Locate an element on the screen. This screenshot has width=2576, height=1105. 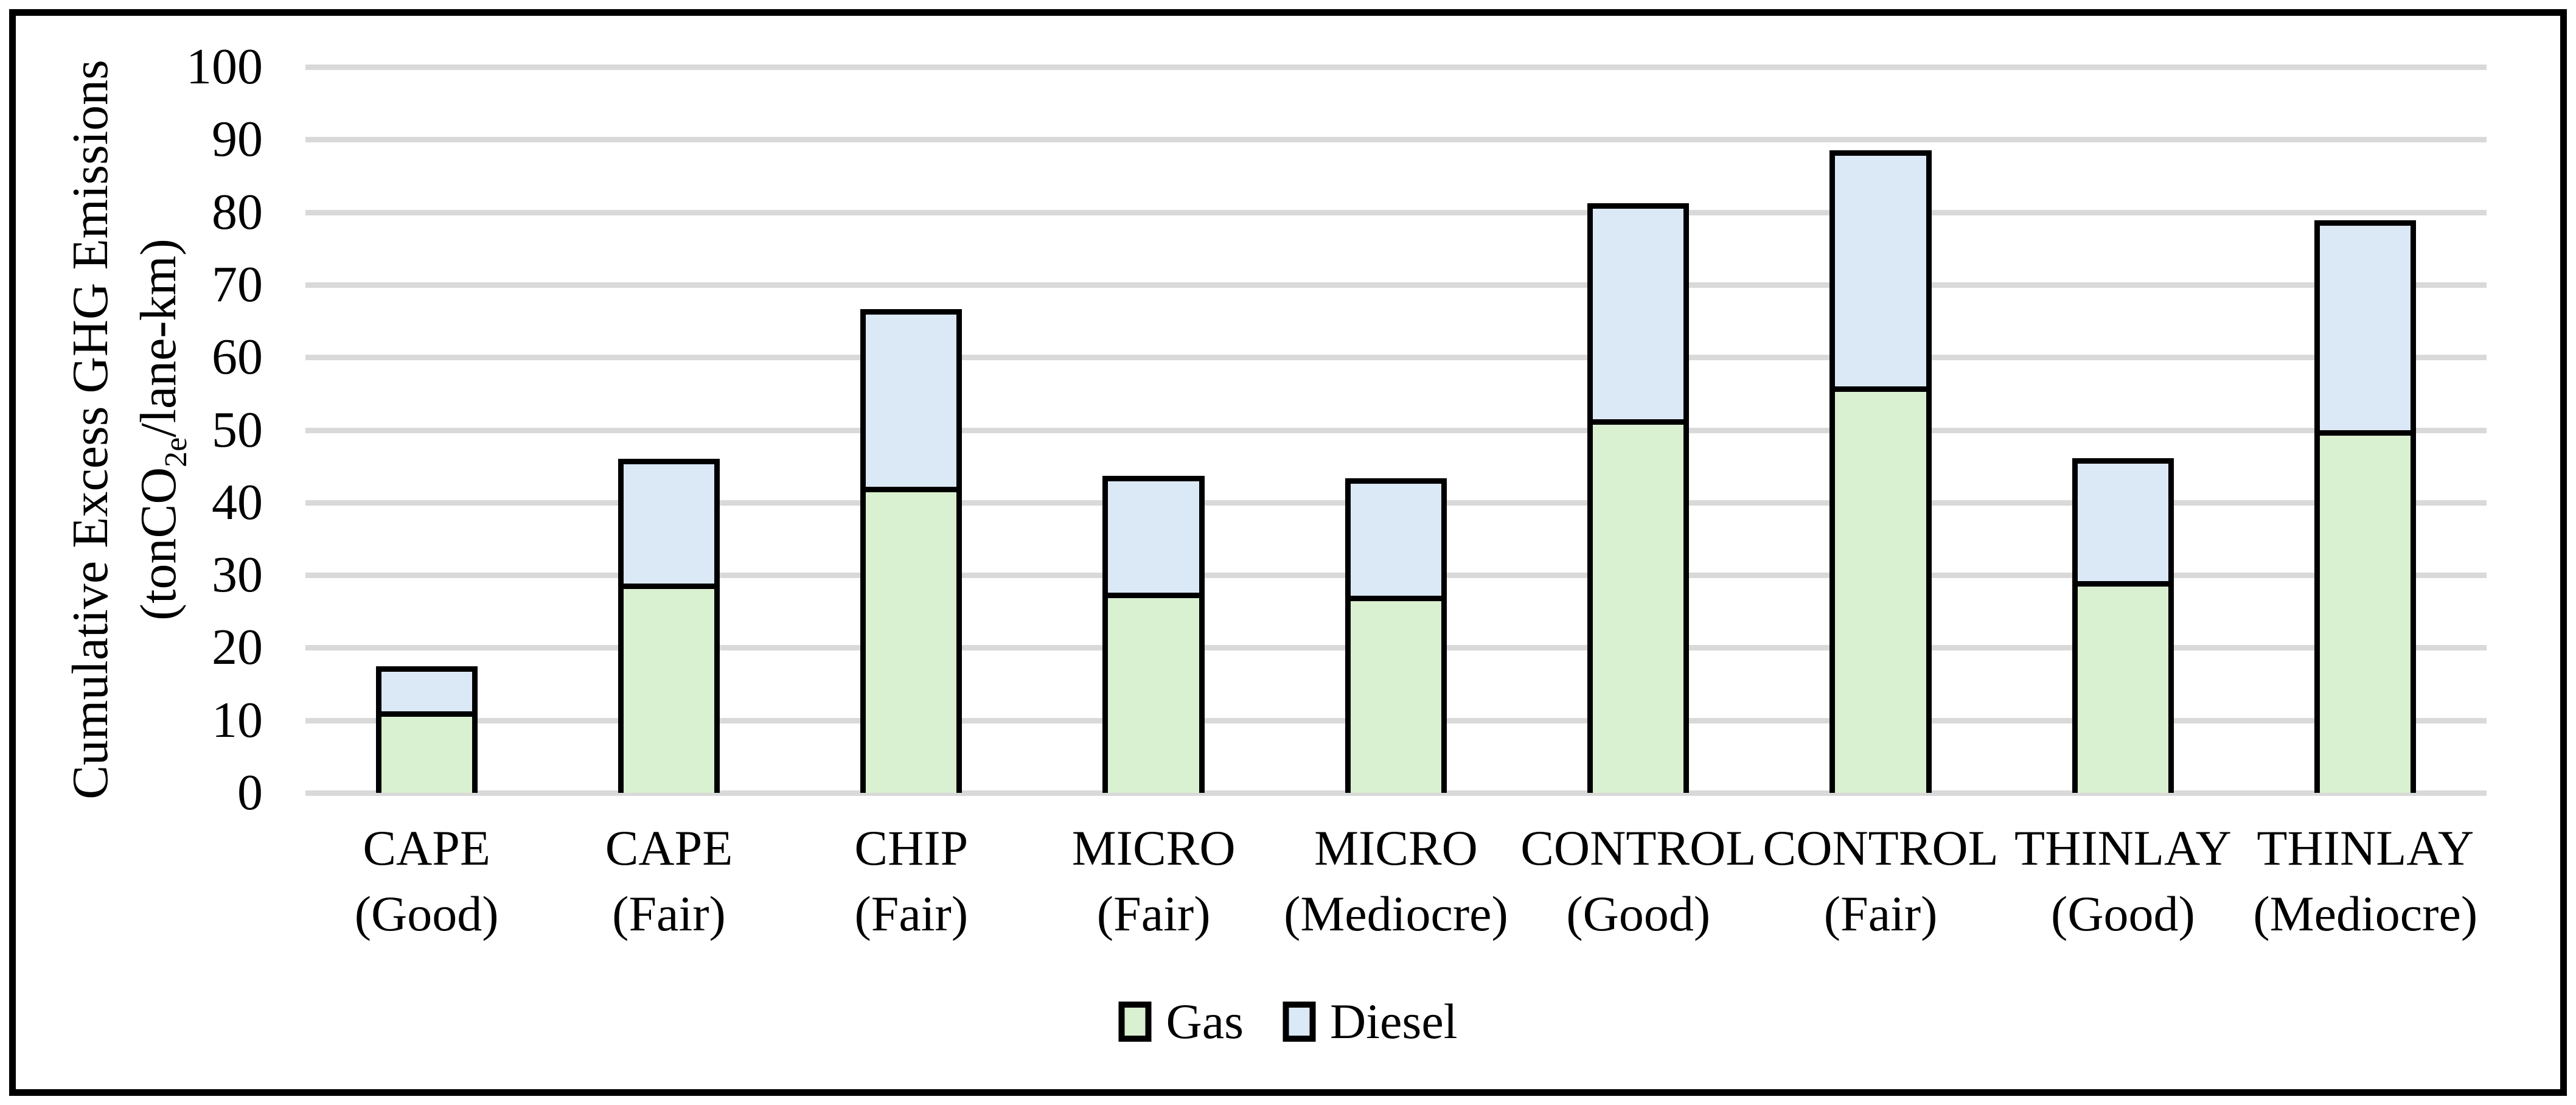
legend-item-gas: Gas is located at coordinates (1181, 1022).